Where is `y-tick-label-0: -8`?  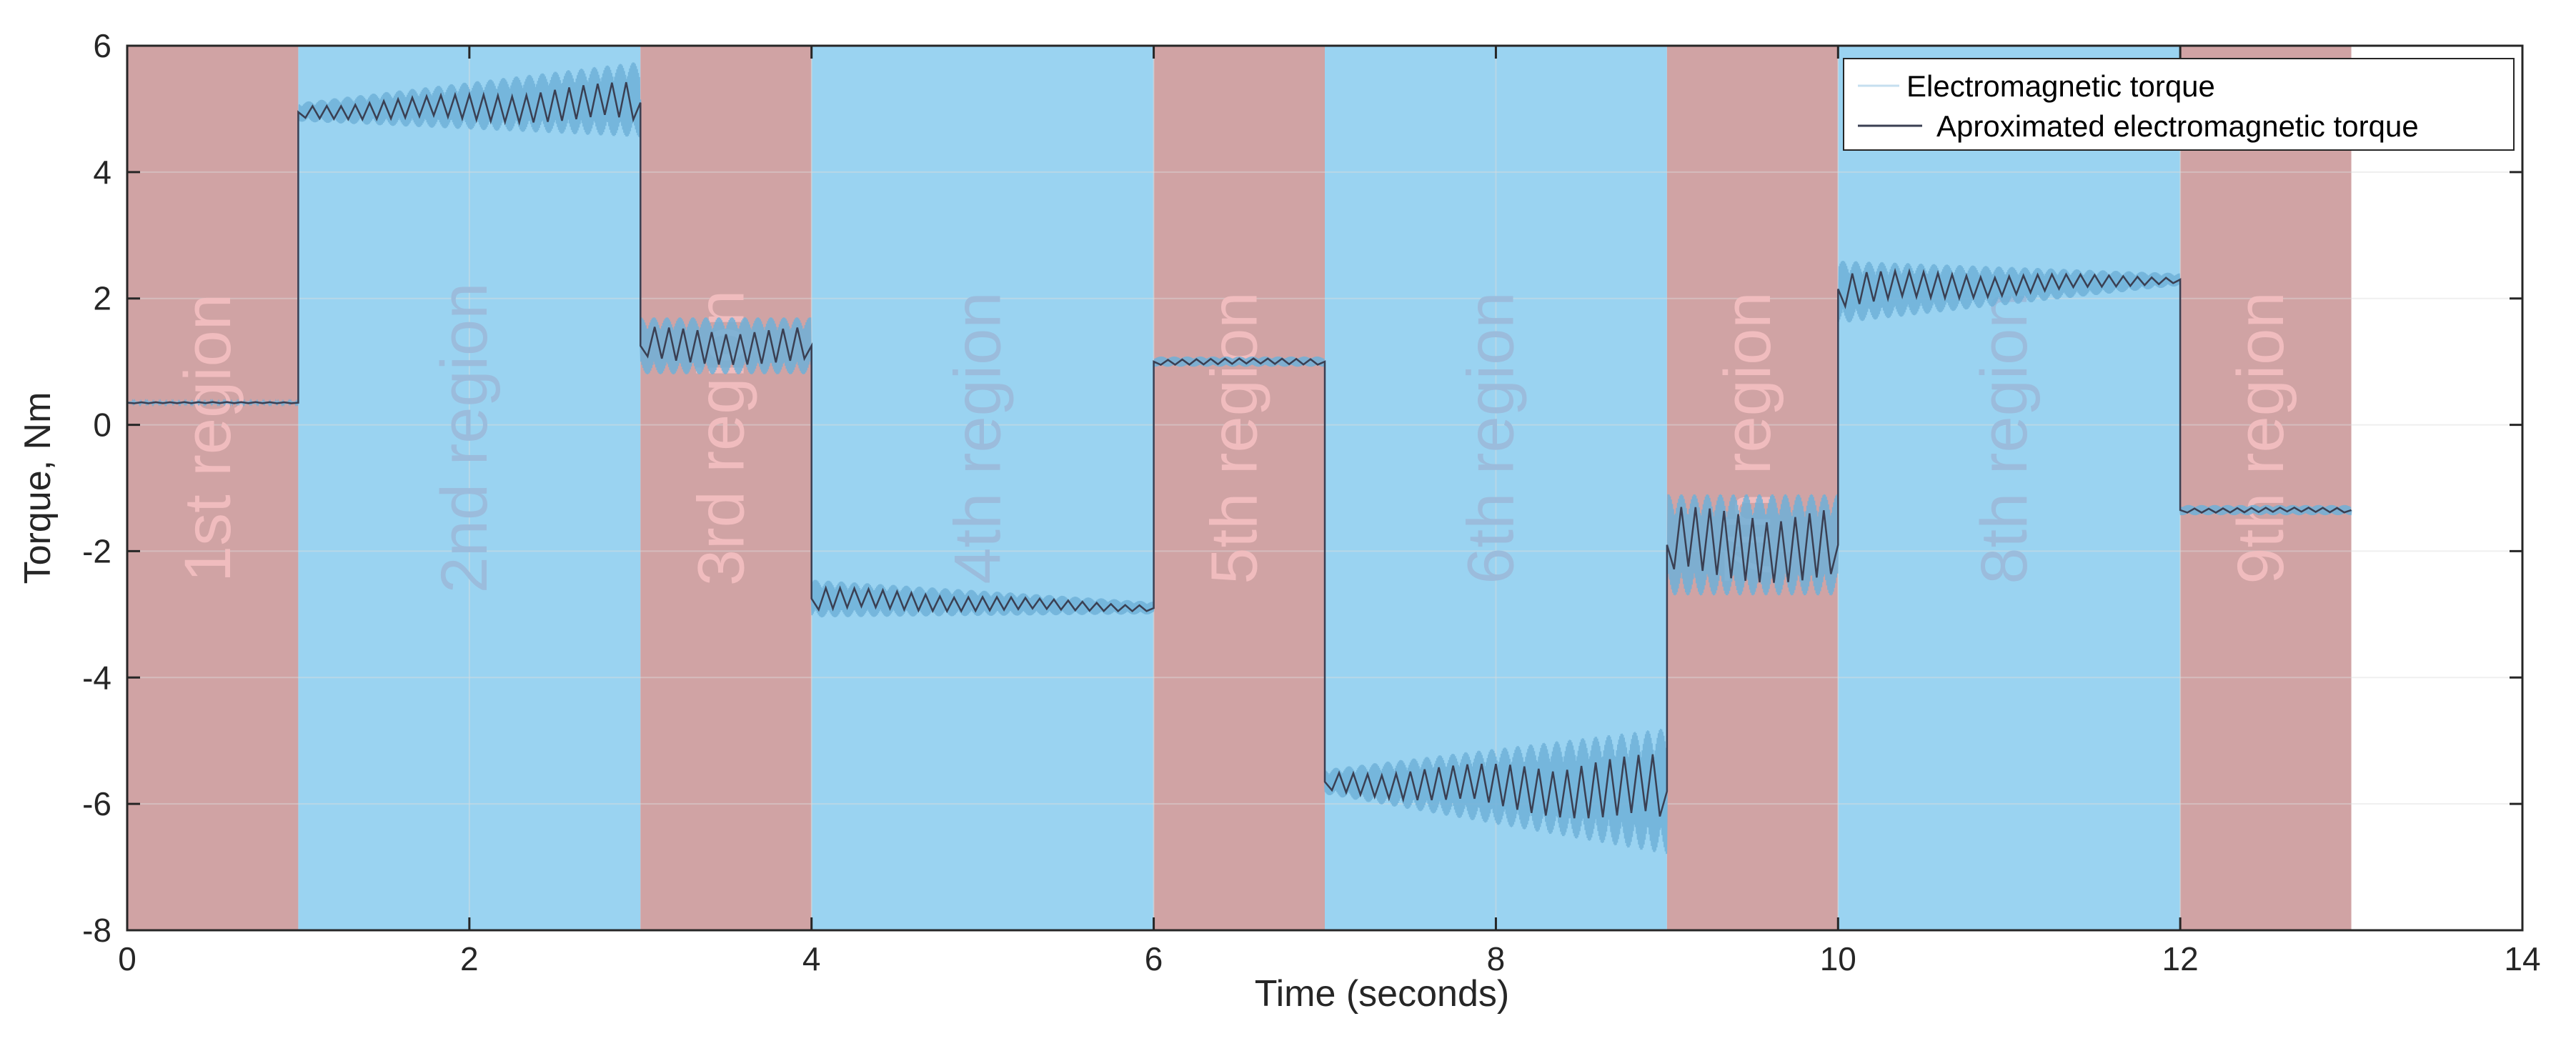 y-tick-label-0: -8 is located at coordinates (96, 930).